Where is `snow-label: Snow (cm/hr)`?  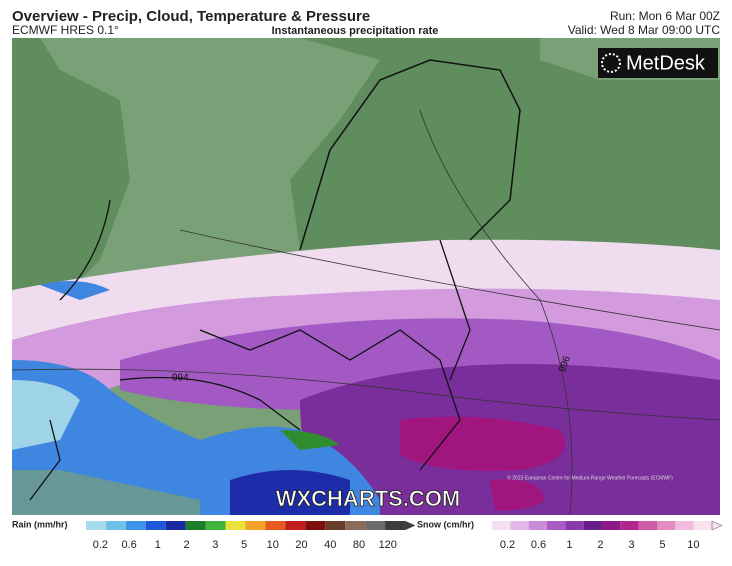 snow-label: Snow (cm/hr) is located at coordinates (445, 524).